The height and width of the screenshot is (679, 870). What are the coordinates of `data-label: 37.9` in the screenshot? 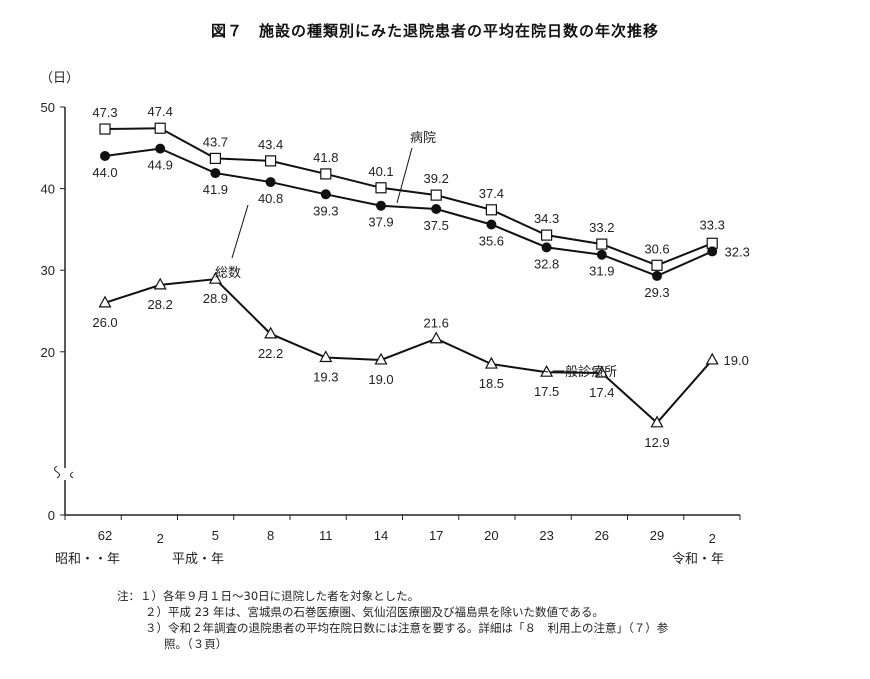 It's located at (380, 222).